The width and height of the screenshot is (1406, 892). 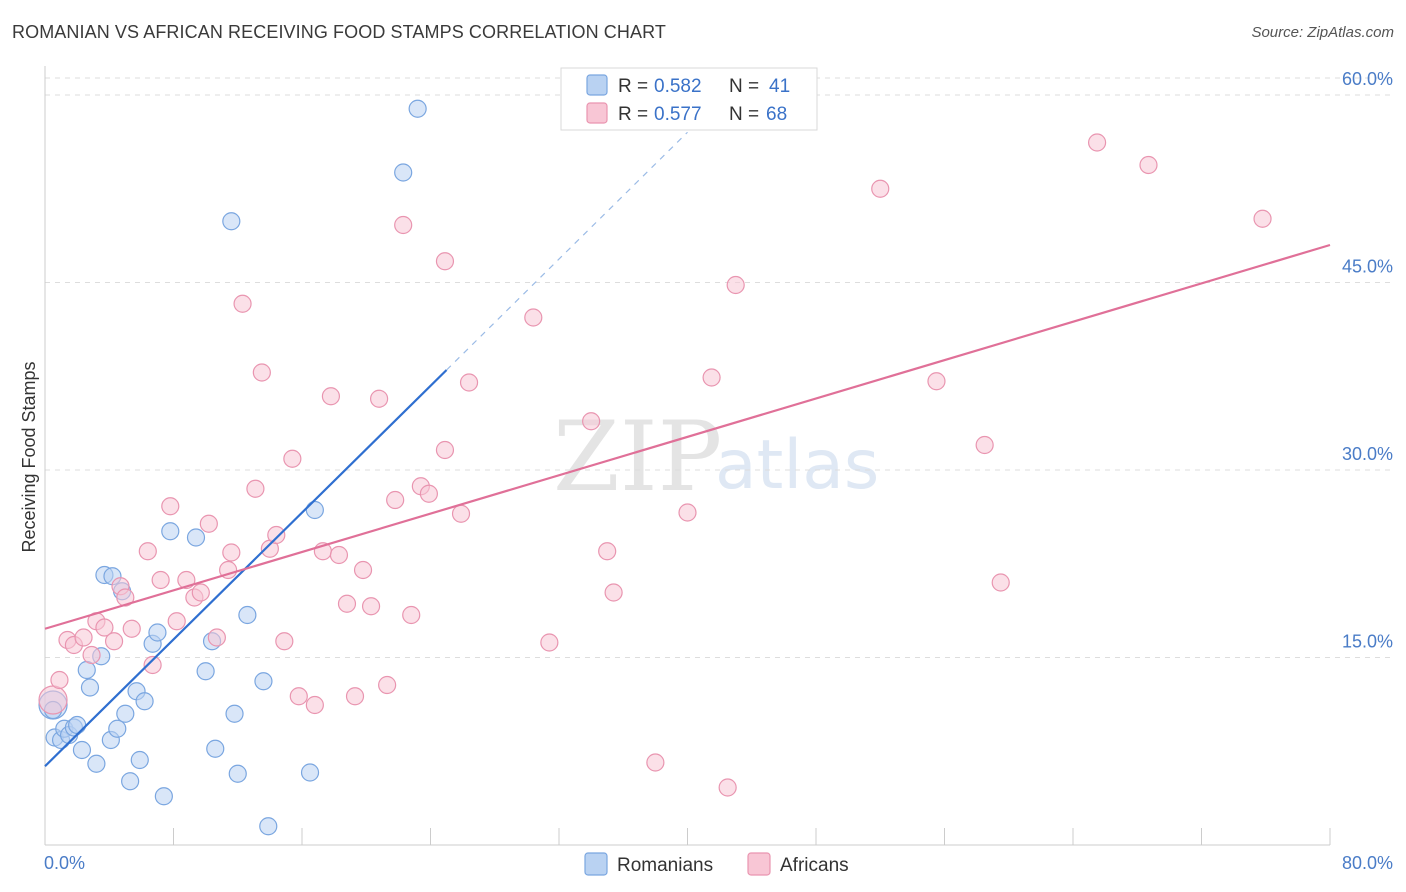 I want to click on series-label-africans: Africans, so click(x=814, y=865).